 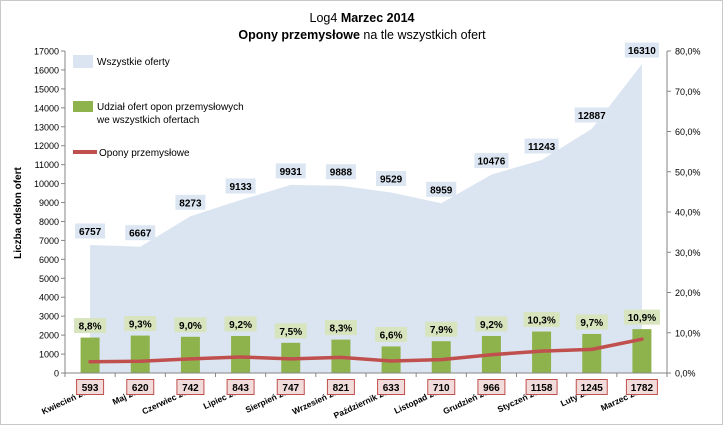 I want to click on data-label-industrial-tyres: 1782, so click(x=642, y=388).